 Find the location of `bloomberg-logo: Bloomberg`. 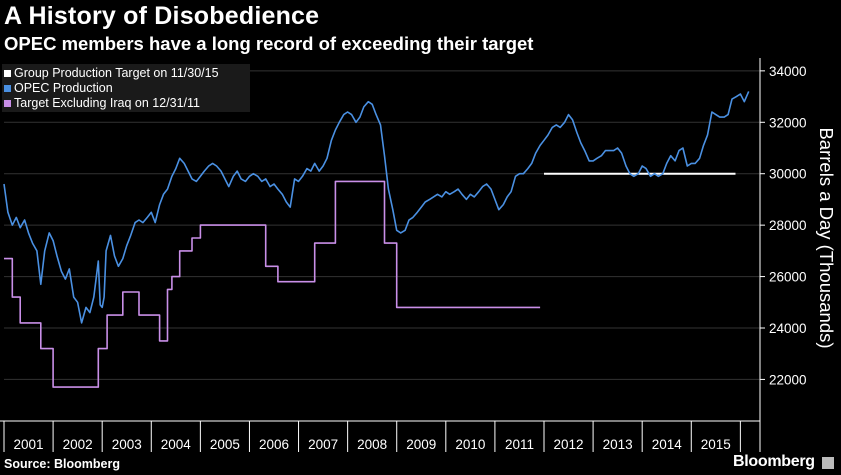

bloomberg-logo: Bloomberg is located at coordinates (774, 461).